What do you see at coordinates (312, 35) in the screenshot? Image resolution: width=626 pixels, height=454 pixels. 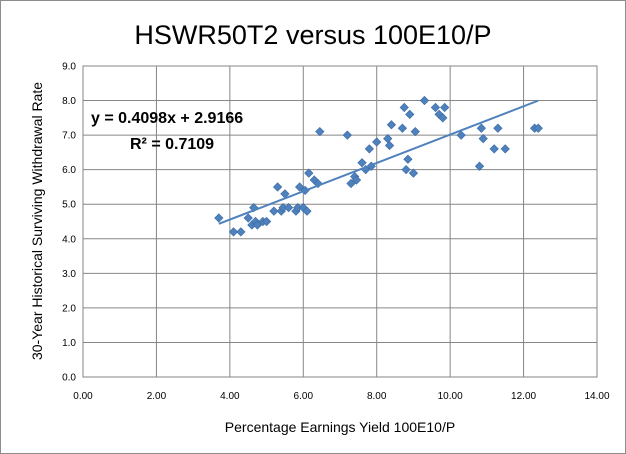 I see `chart-title: HSWR50T2 versus 100E10/P` at bounding box center [312, 35].